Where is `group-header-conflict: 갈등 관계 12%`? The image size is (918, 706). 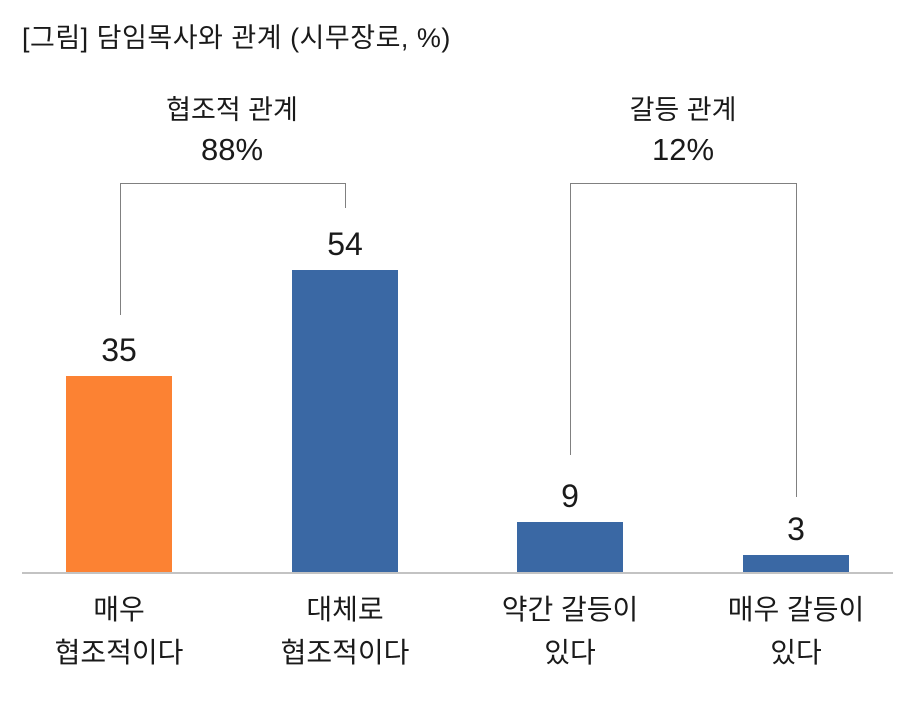
group-header-conflict: 갈등 관계 12% is located at coordinates (683, 131).